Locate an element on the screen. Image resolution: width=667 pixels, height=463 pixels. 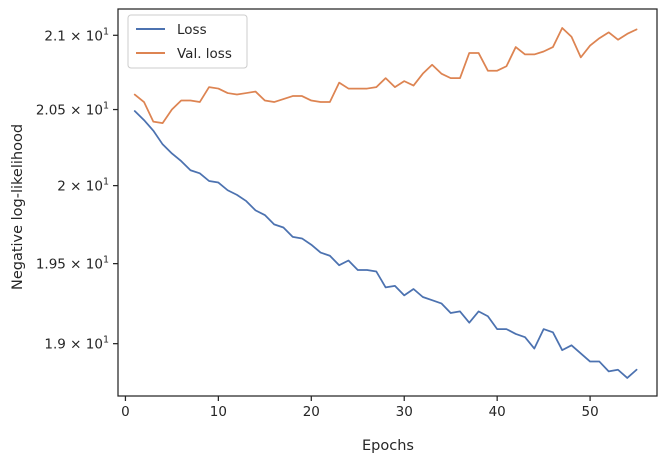
x-tick-label: 20 is located at coordinates (311, 412).